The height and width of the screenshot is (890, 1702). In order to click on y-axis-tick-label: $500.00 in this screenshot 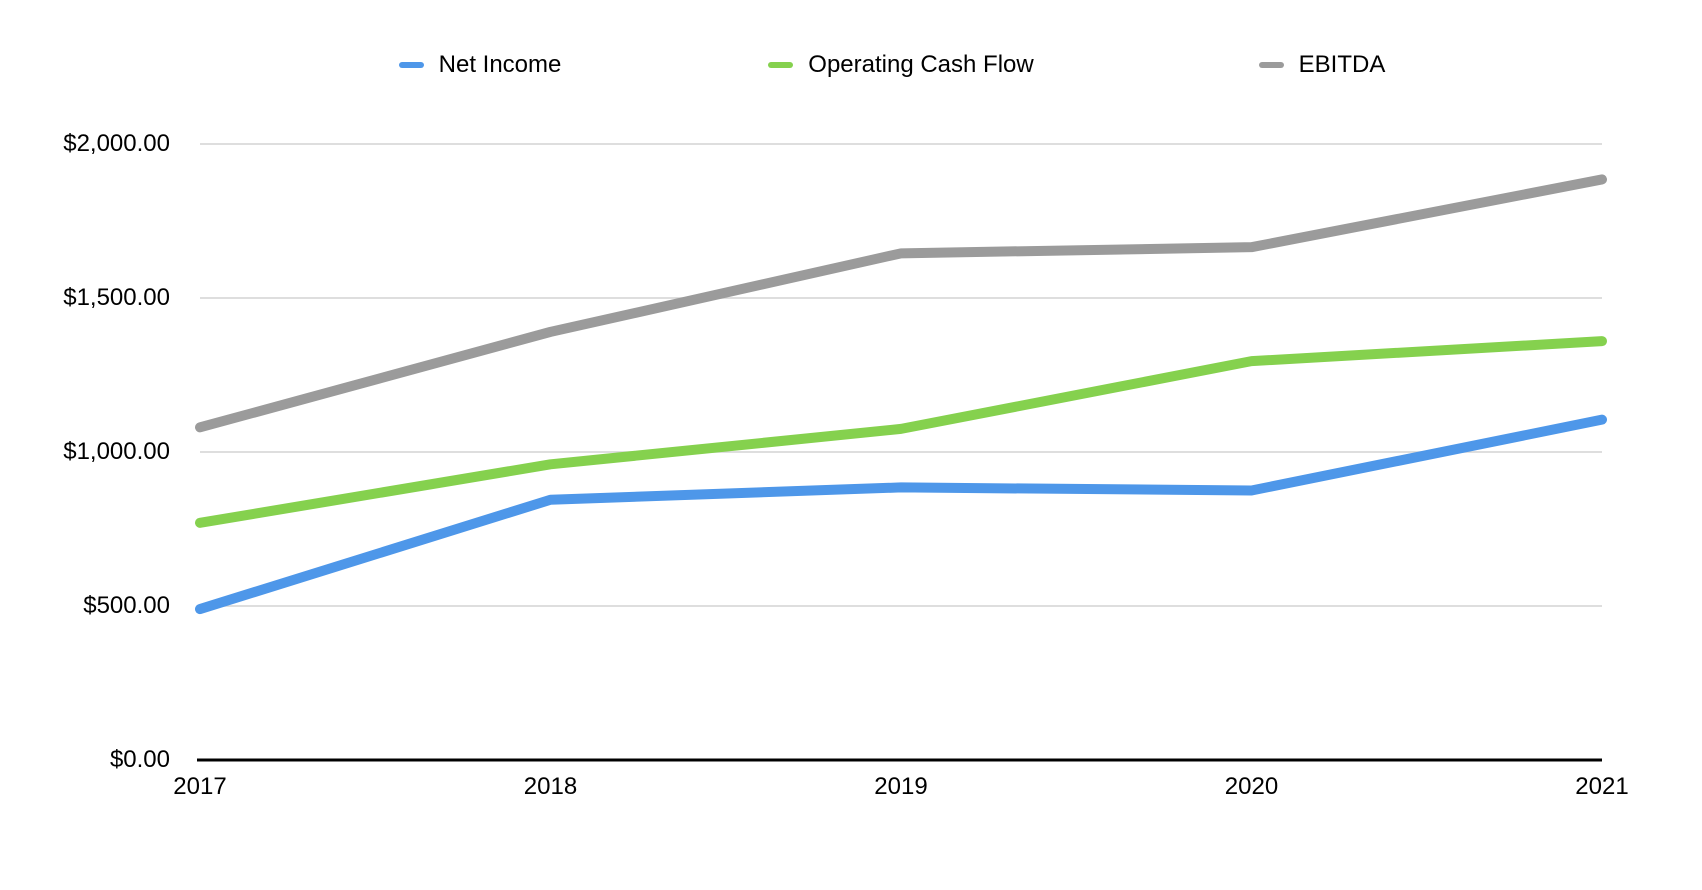, I will do `click(126, 605)`.